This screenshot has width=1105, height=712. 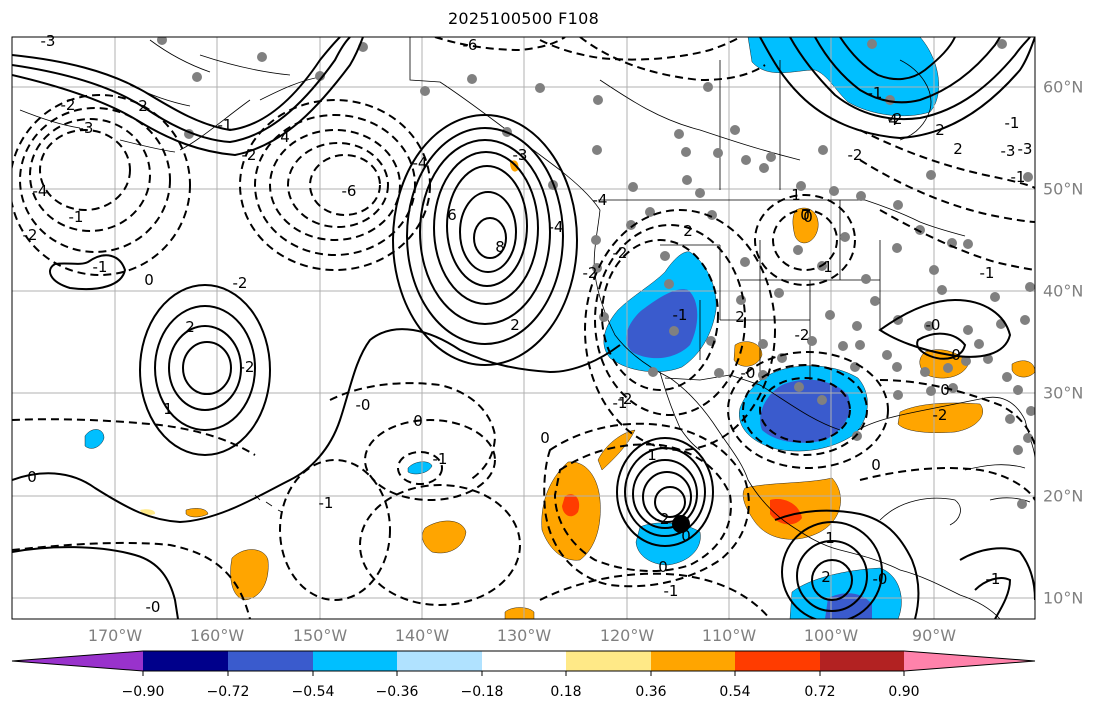 I want to click on us-canada-border, so click(x=782, y=218).